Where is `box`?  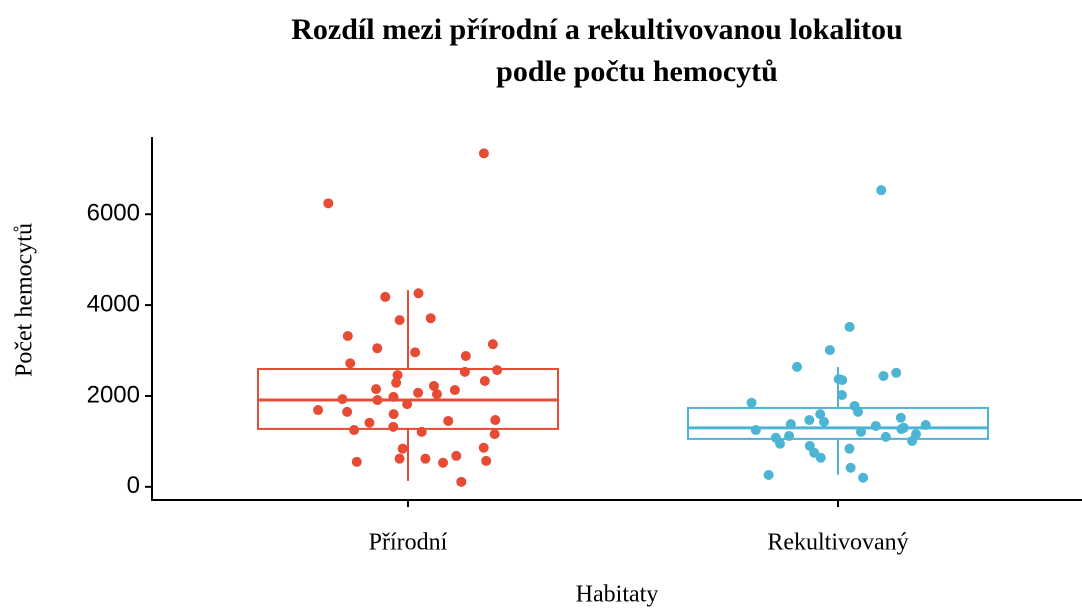 box is located at coordinates (838, 423).